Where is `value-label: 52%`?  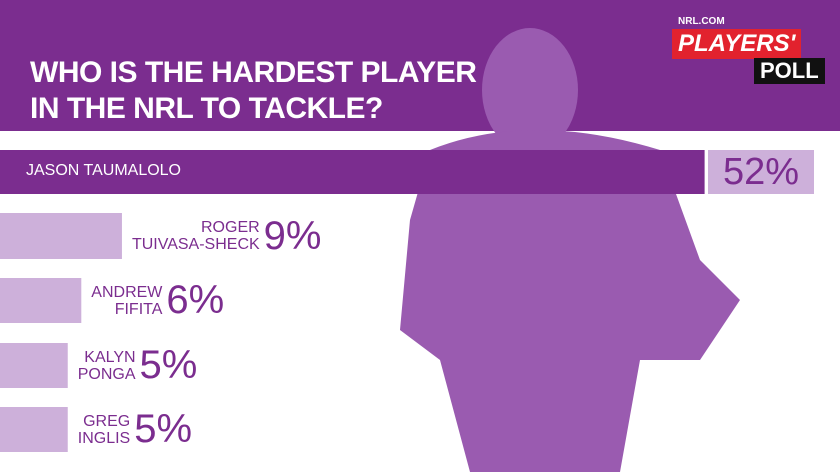 value-label: 52% is located at coordinates (761, 172).